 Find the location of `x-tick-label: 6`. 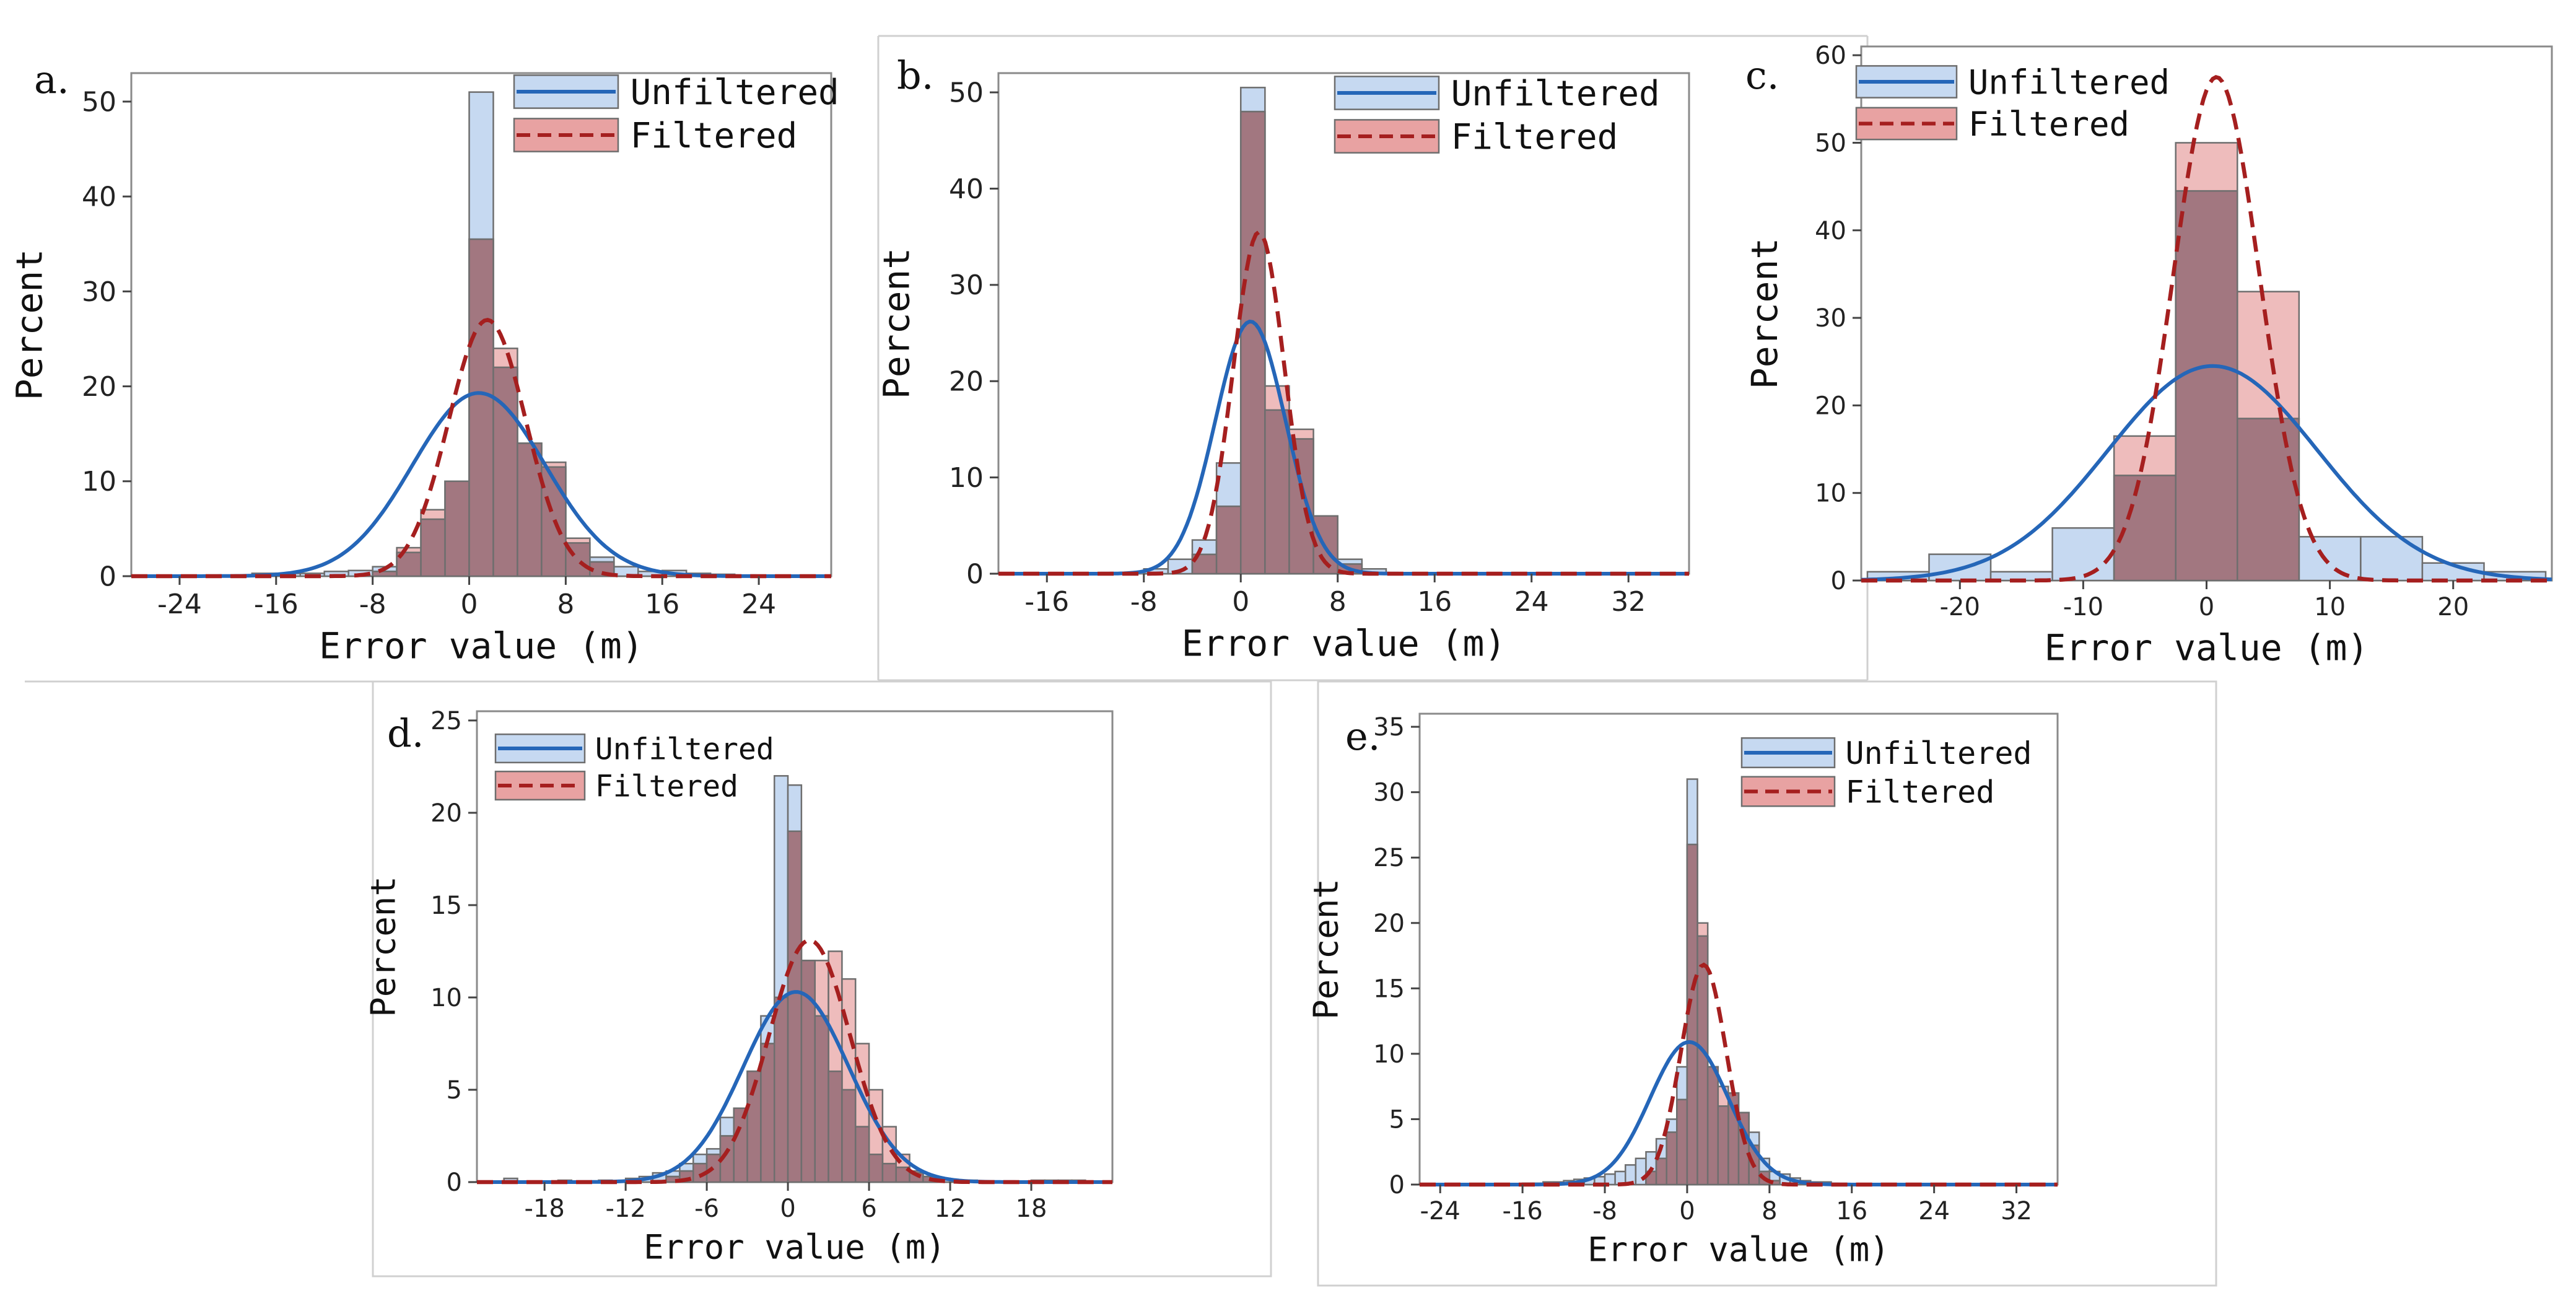

x-tick-label: 6 is located at coordinates (868, 1208).